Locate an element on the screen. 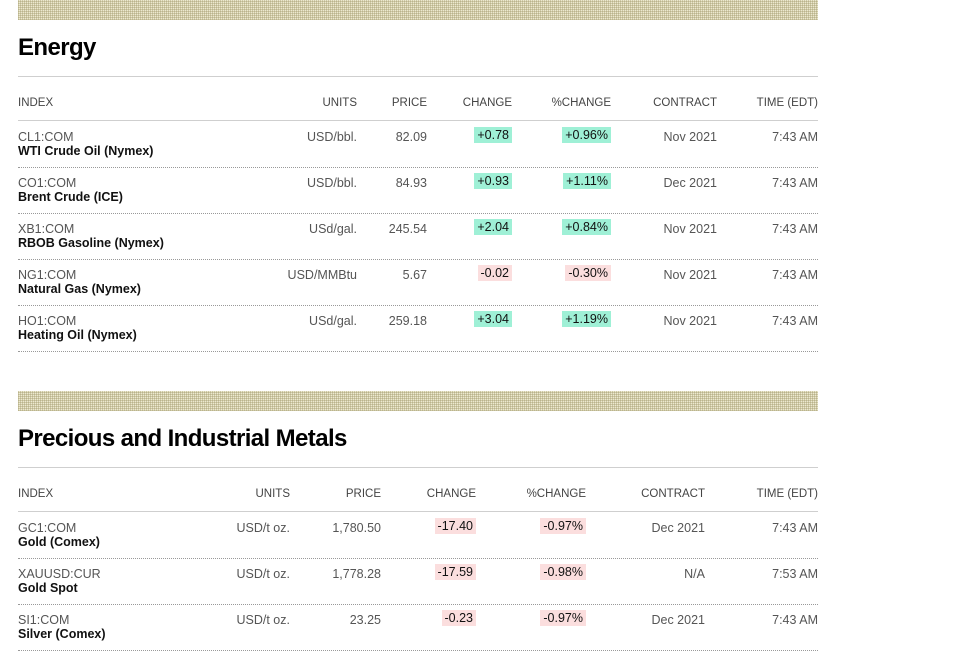 This screenshot has height=654, width=975. change-badge: +0.93 is located at coordinates (493, 181).